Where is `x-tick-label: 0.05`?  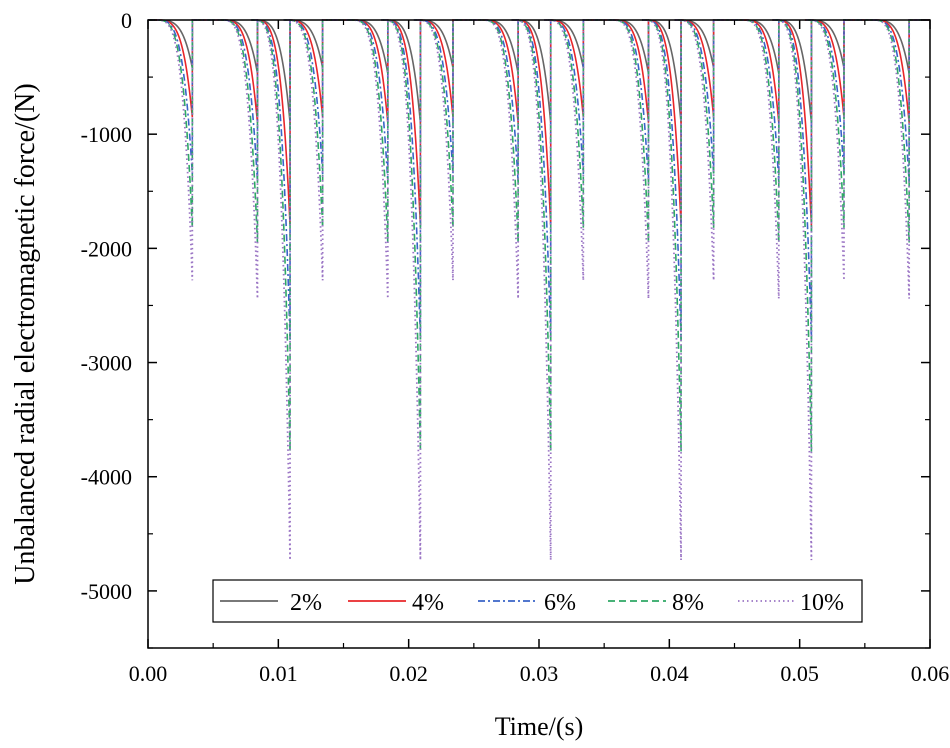 x-tick-label: 0.05 is located at coordinates (799, 673).